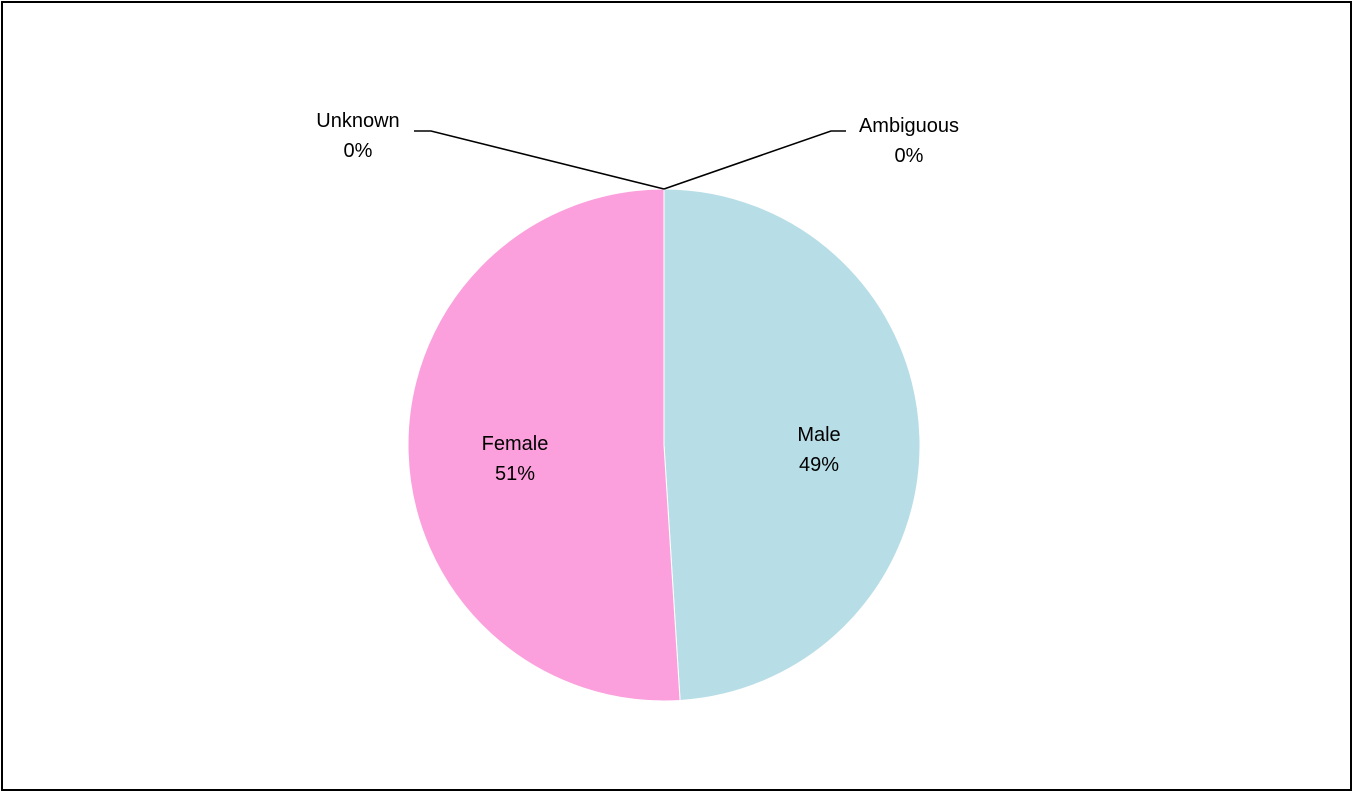  What do you see at coordinates (909, 156) in the screenshot?
I see `label-percent-ambiguous: 0%` at bounding box center [909, 156].